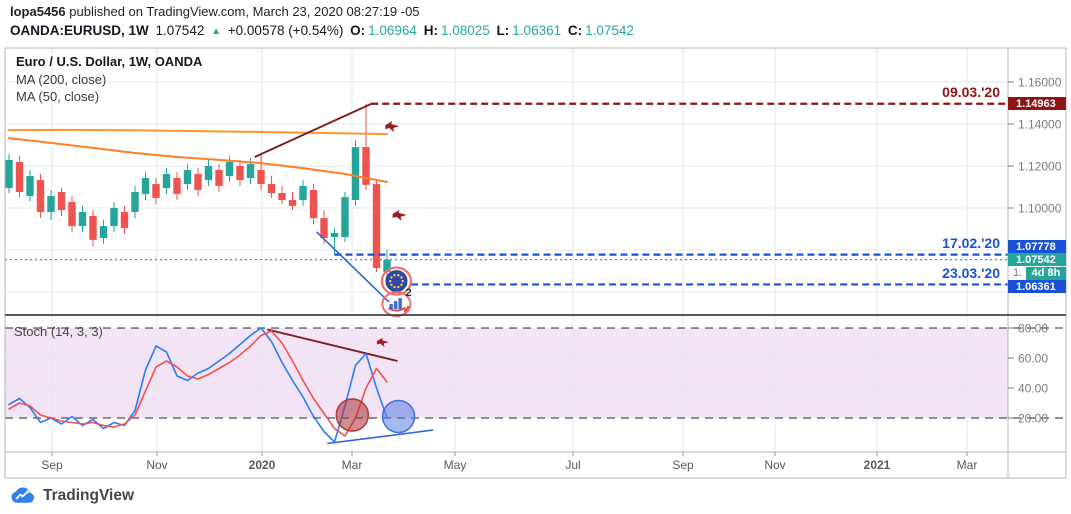 The width and height of the screenshot is (1071, 514). What do you see at coordinates (353, 267) in the screenshot?
I see `main-trendline-blue` at bounding box center [353, 267].